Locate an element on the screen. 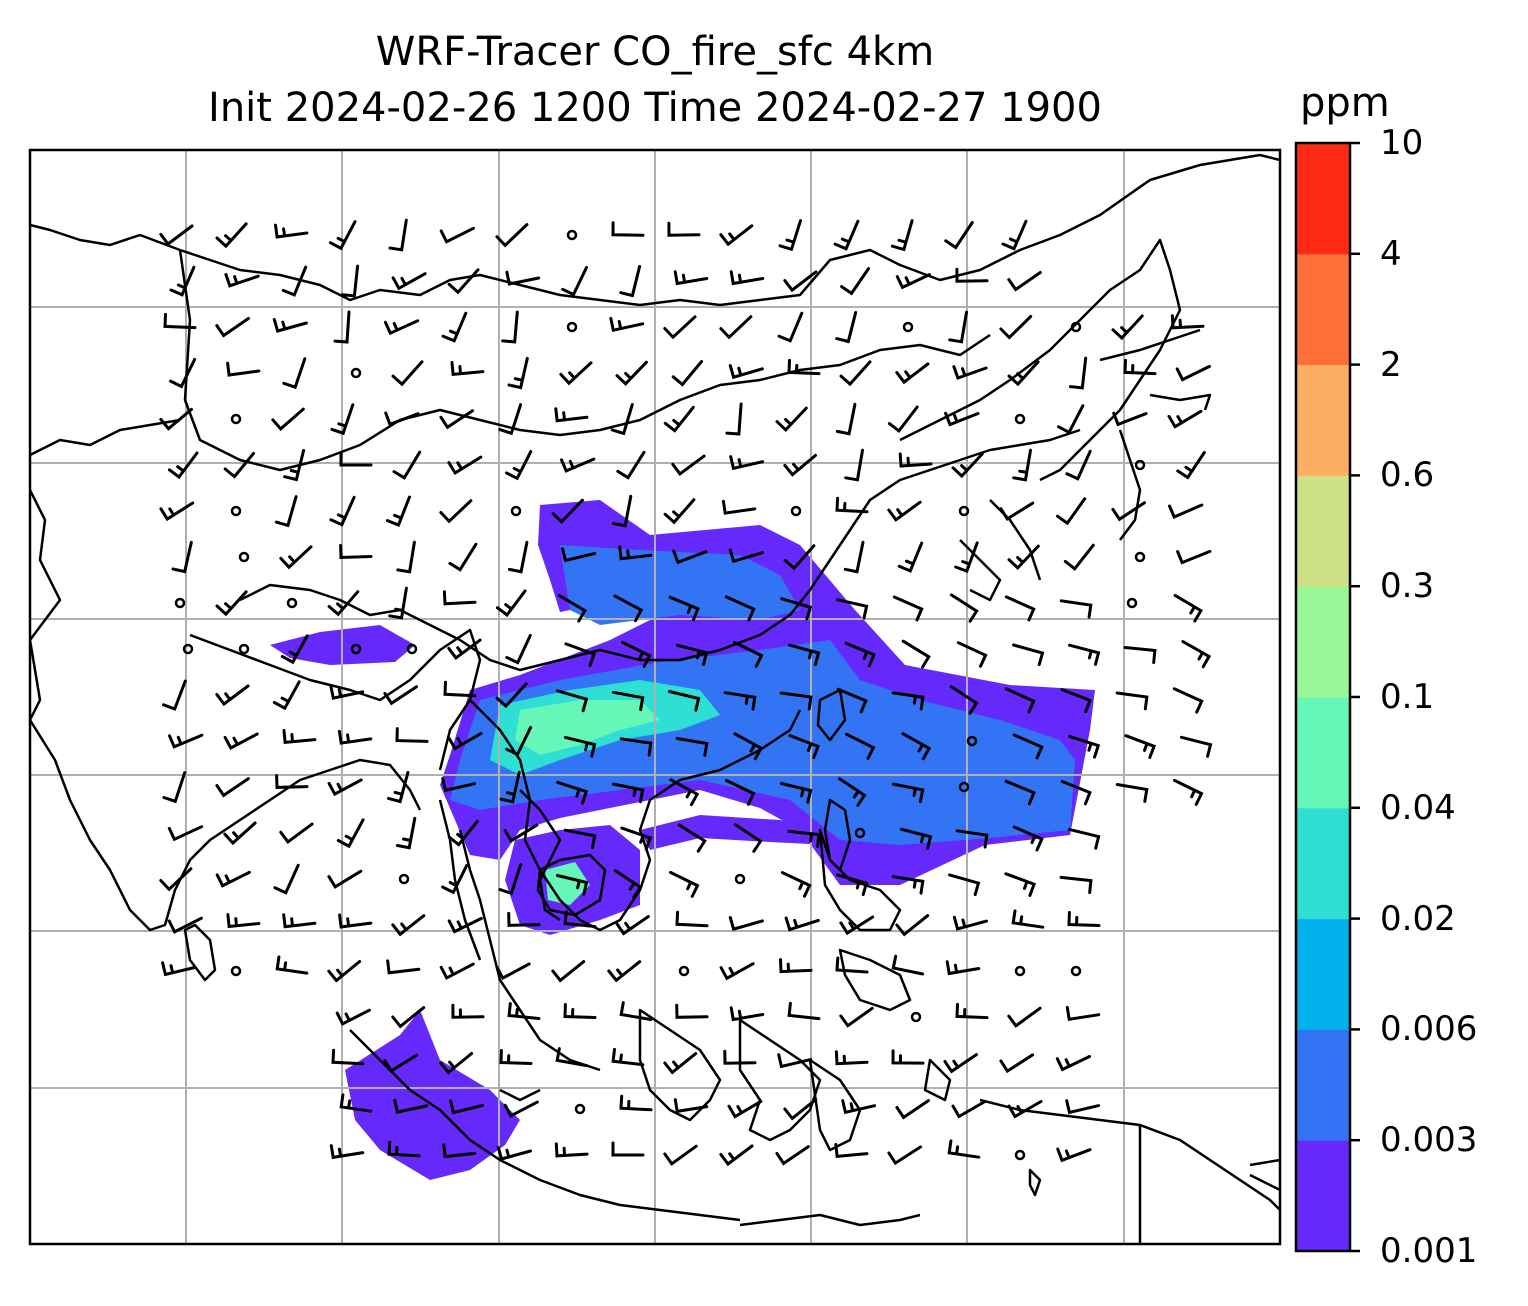 The height and width of the screenshot is (1306, 1528). colorbar-segment is located at coordinates (1323, 974).